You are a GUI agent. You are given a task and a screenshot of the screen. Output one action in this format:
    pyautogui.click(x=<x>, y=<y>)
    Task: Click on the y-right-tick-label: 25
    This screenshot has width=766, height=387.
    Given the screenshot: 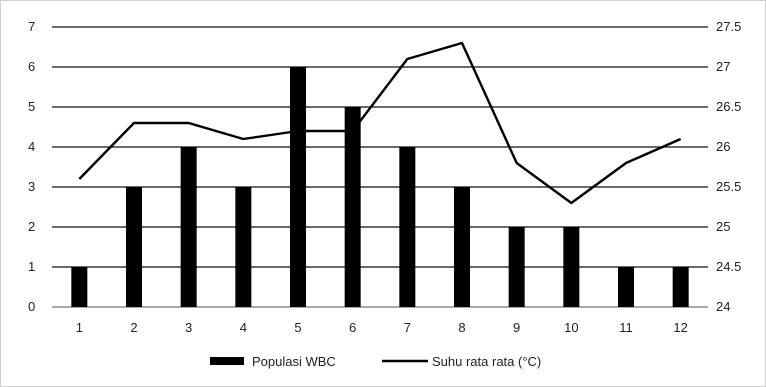 What is the action you would take?
    pyautogui.click(x=723, y=226)
    